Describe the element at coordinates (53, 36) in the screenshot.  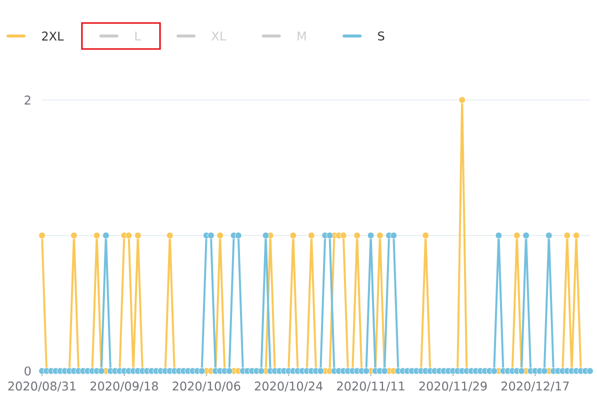
I see `legend-label: 2XL` at that location.